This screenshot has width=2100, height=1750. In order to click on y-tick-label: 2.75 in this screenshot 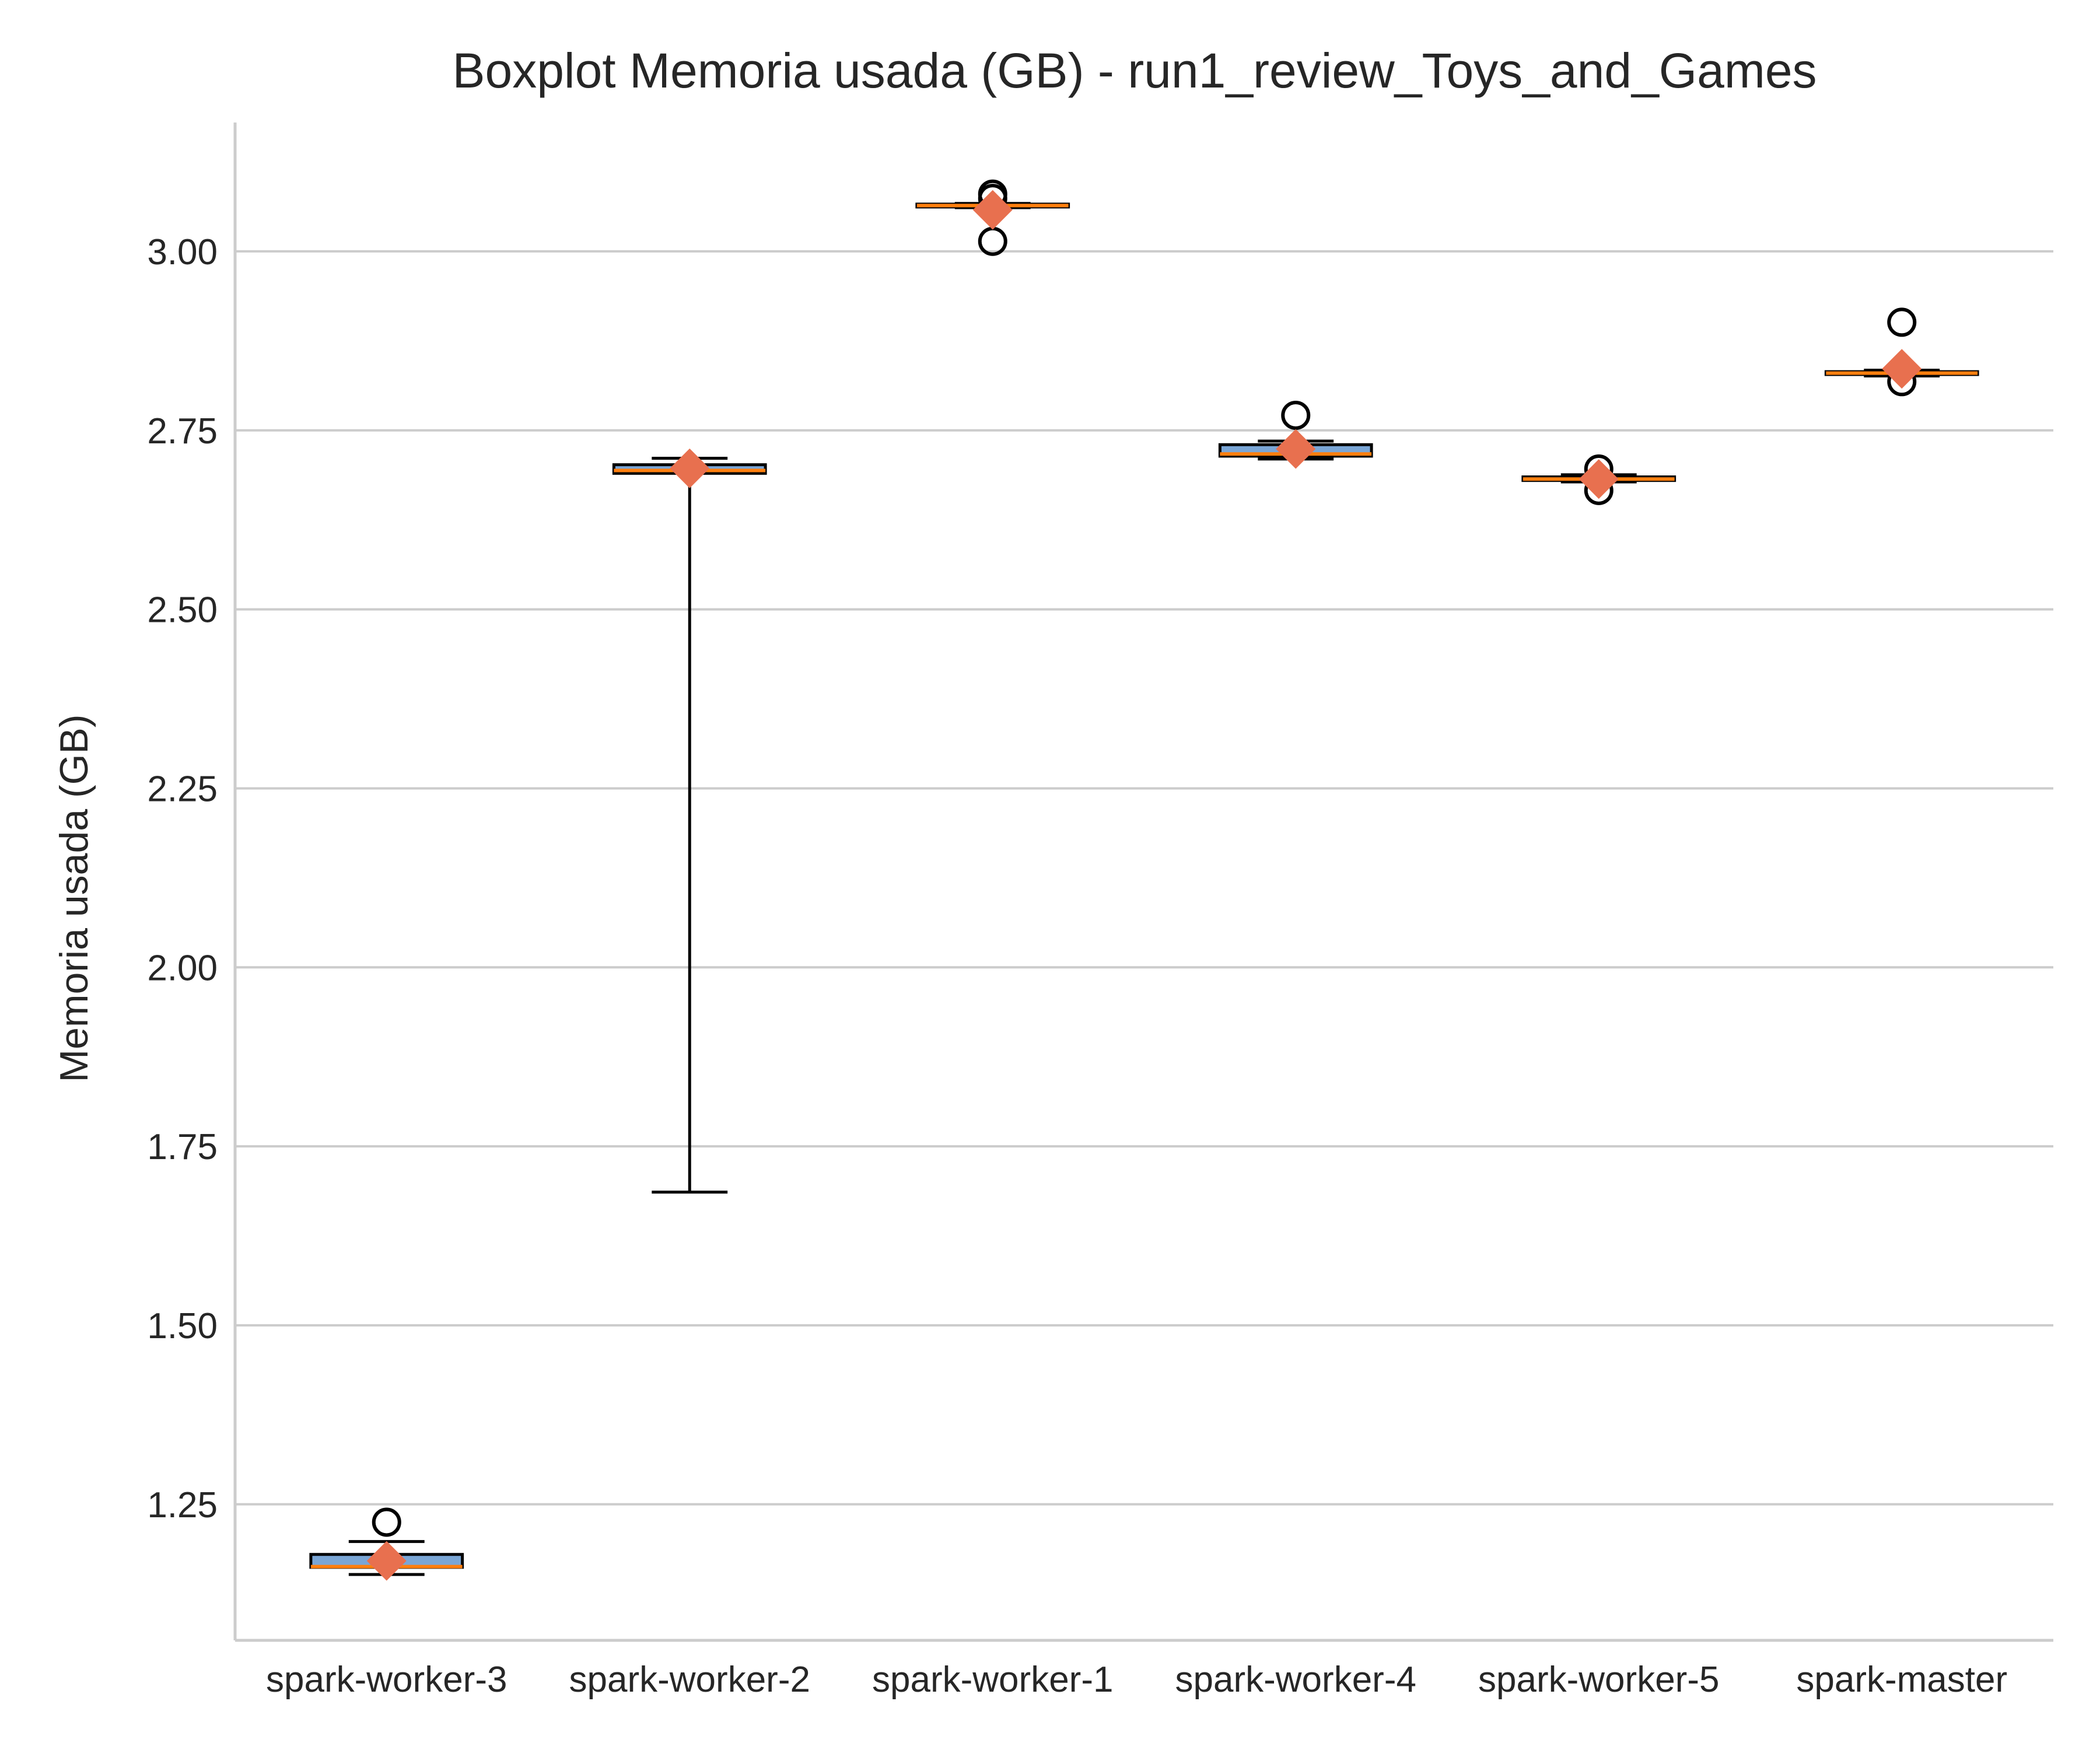, I will do `click(182, 431)`.